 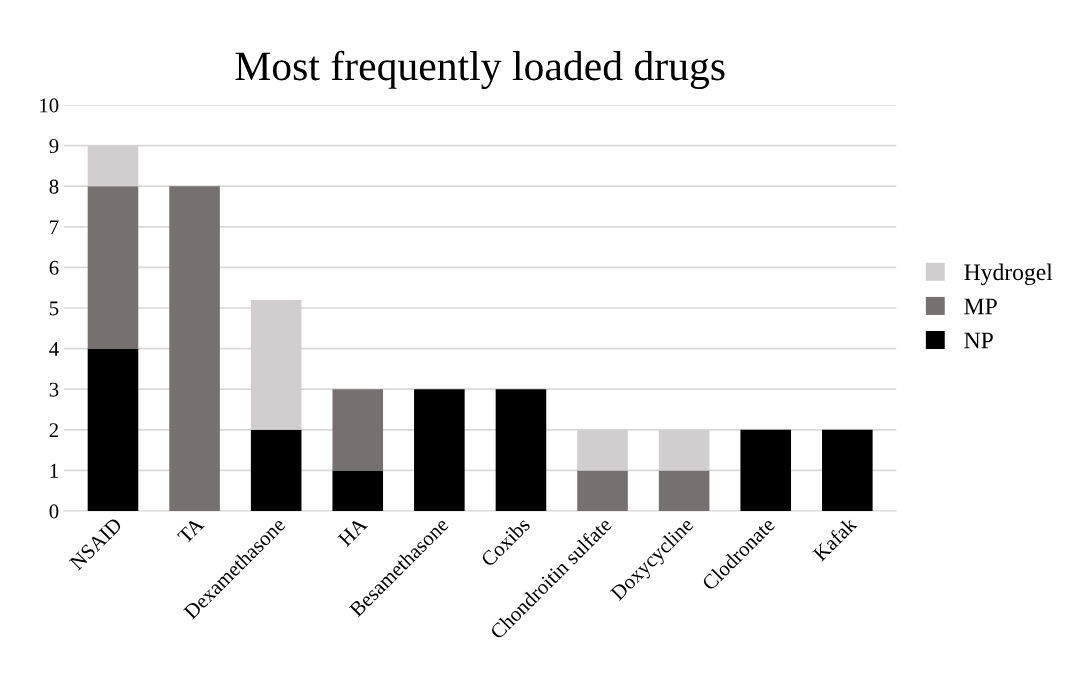 I want to click on legend-label: MP, so click(x=980, y=306).